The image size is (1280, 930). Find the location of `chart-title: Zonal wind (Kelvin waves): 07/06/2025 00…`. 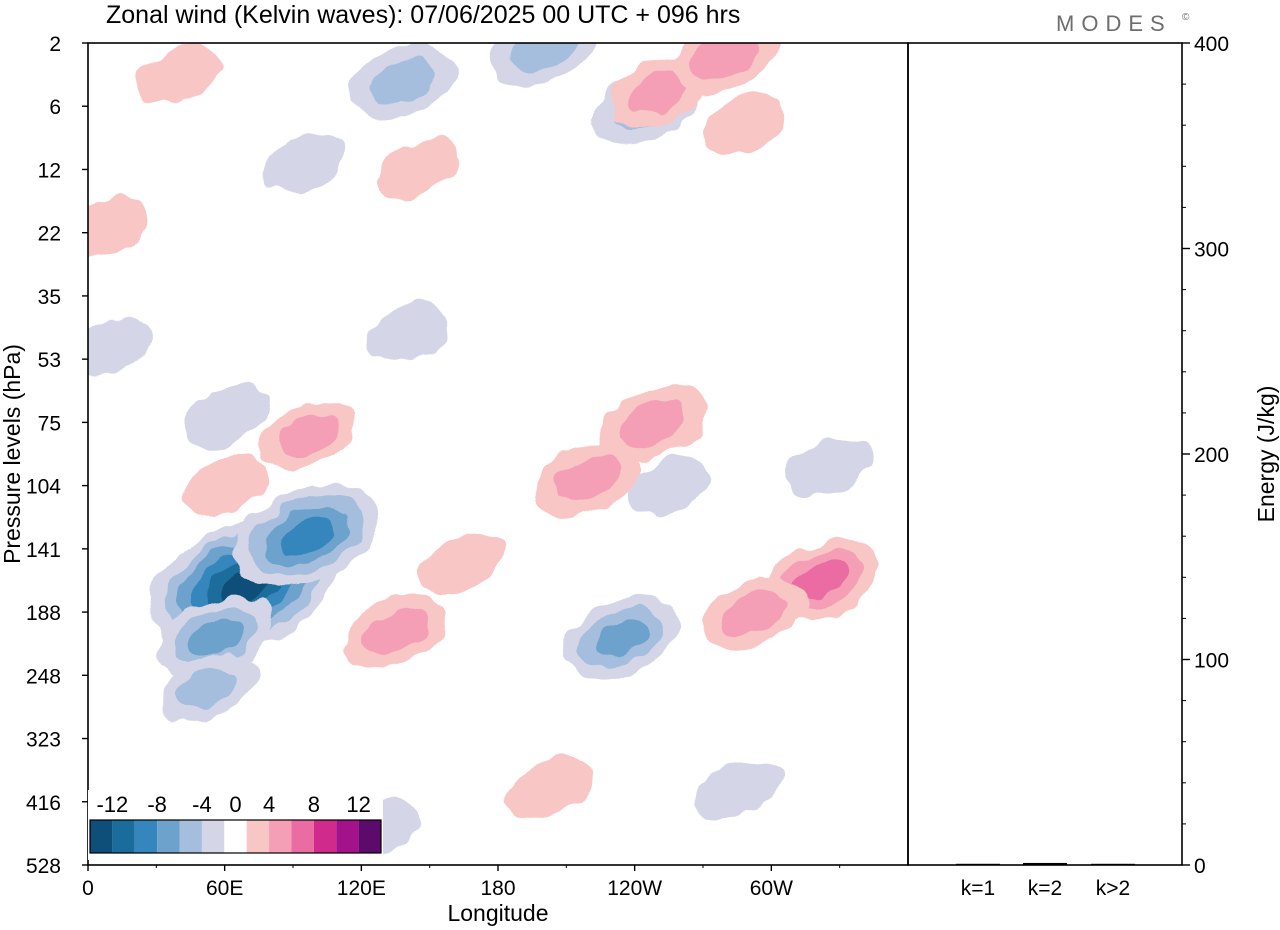

chart-title: Zonal wind (Kelvin waves): 07/06/2025 00… is located at coordinates (423, 15).